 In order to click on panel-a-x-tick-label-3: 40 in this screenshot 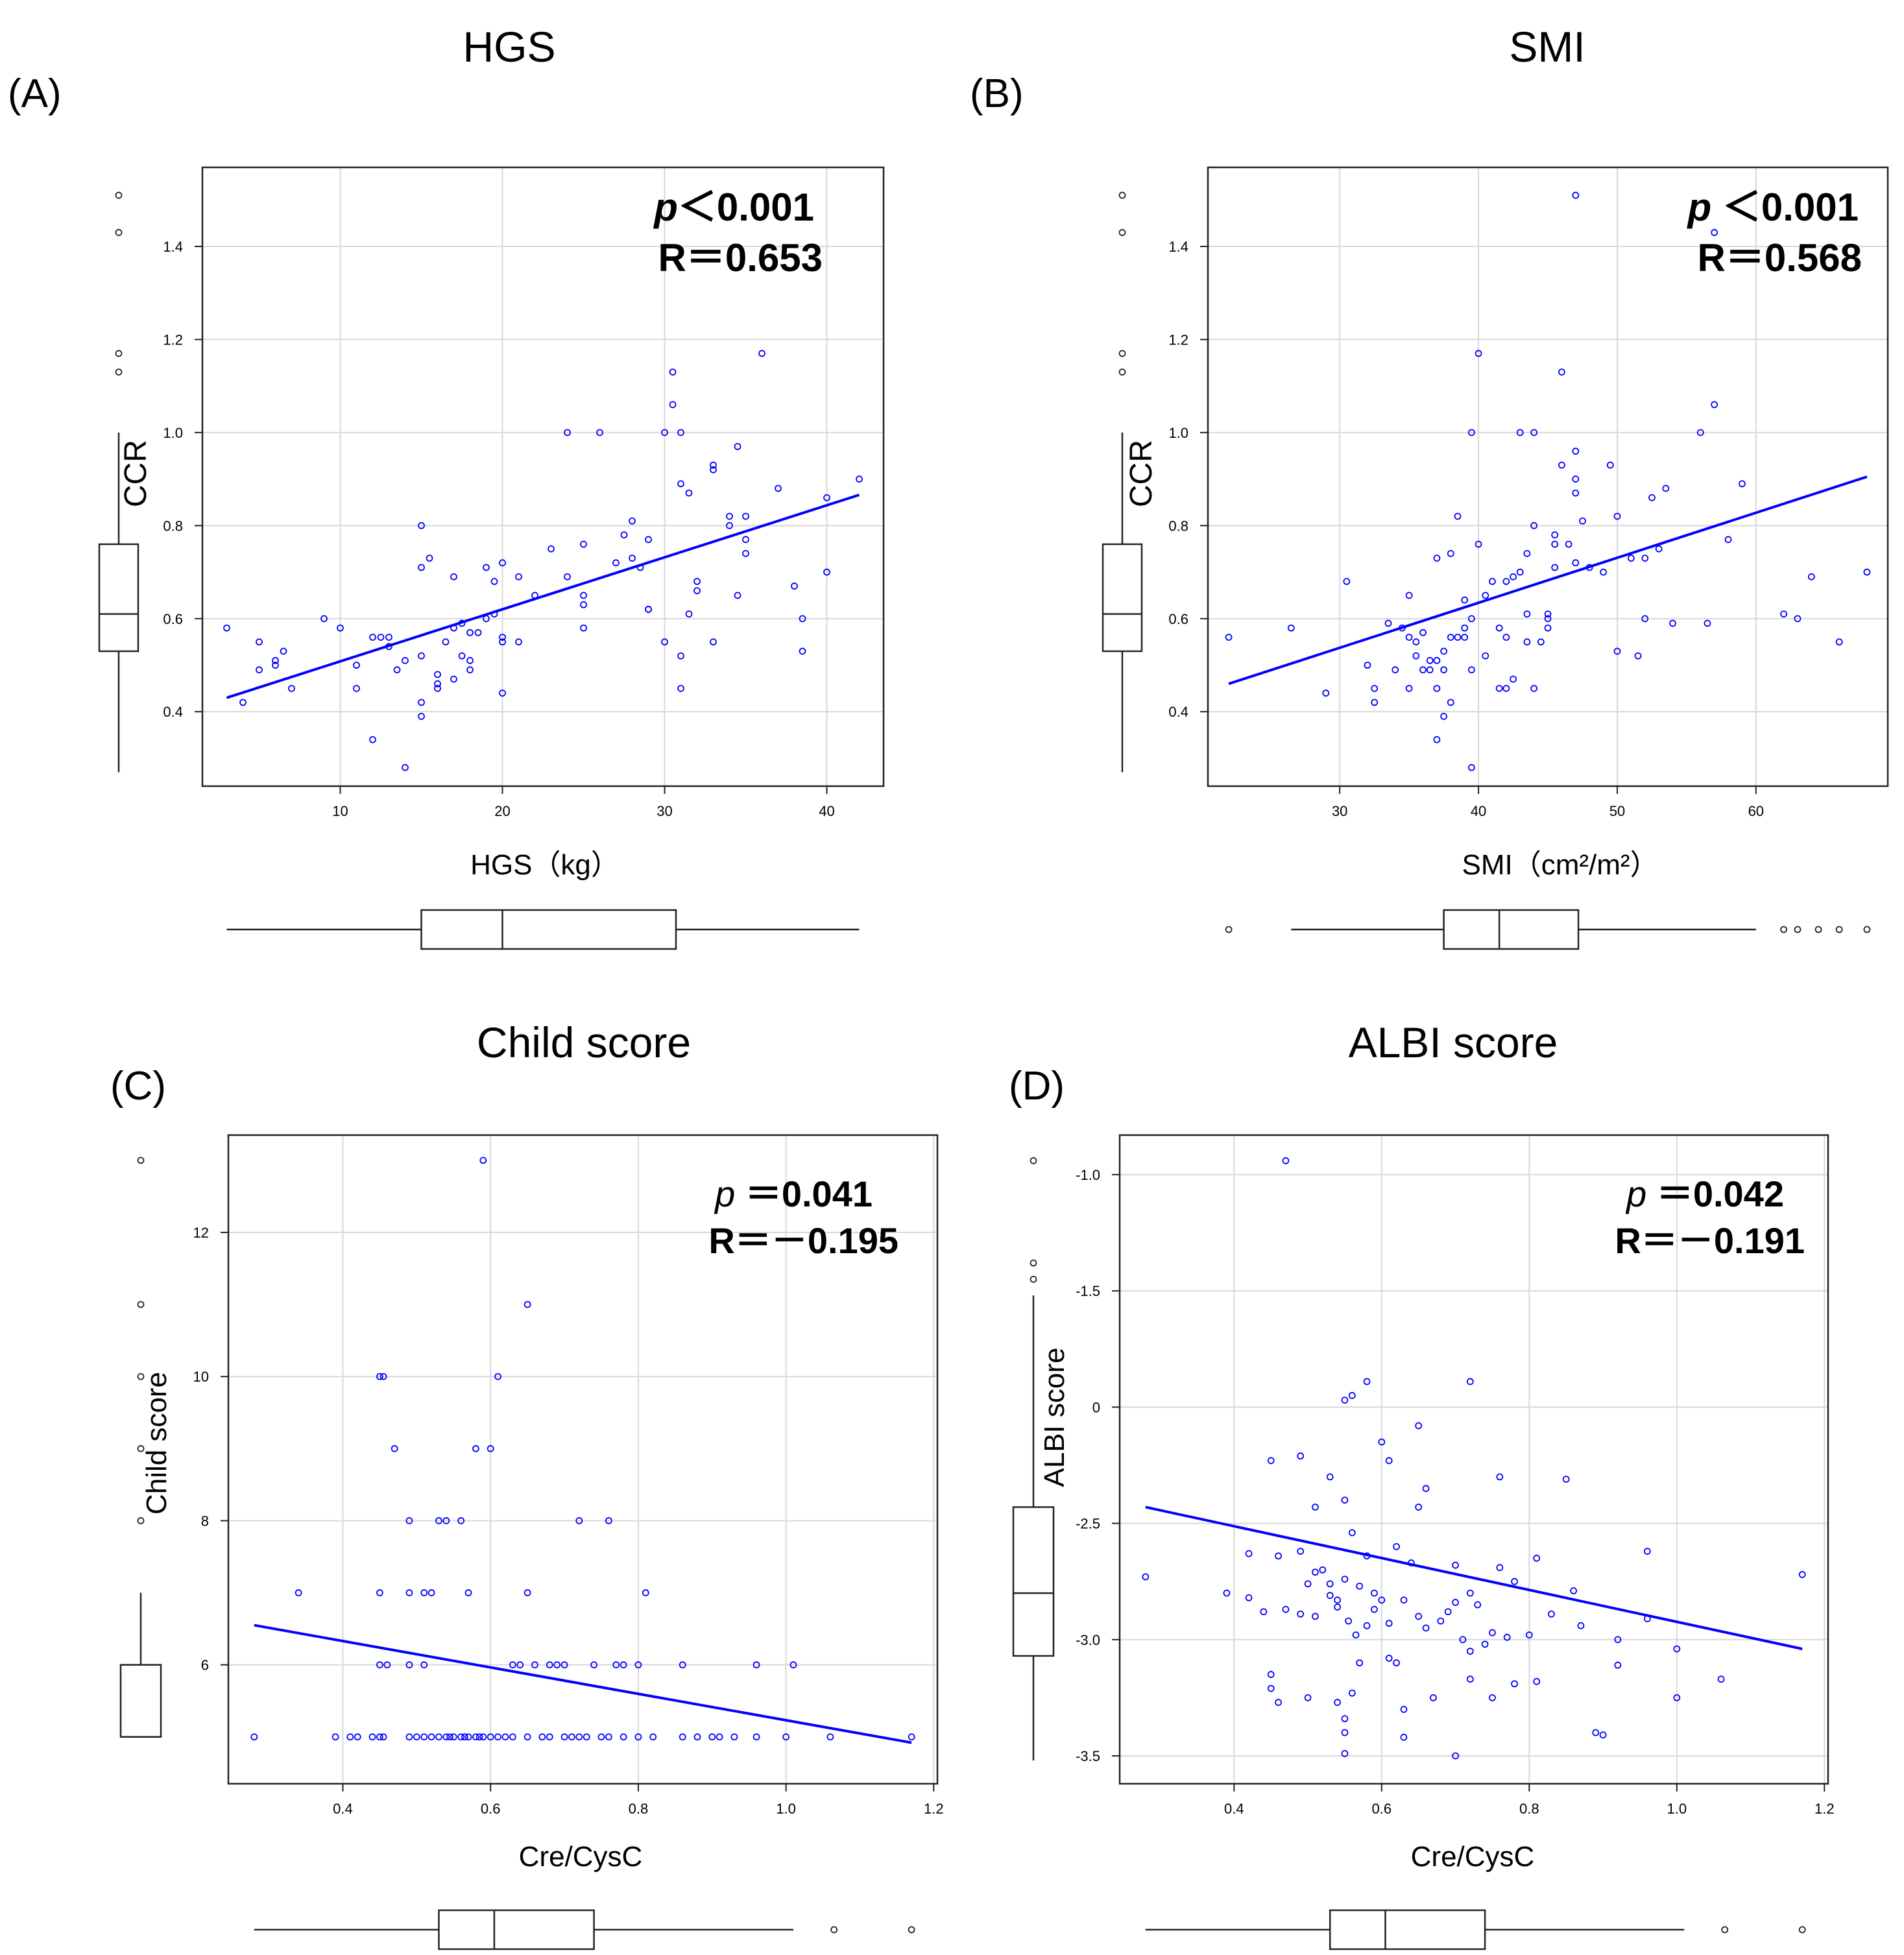, I will do `click(826, 811)`.